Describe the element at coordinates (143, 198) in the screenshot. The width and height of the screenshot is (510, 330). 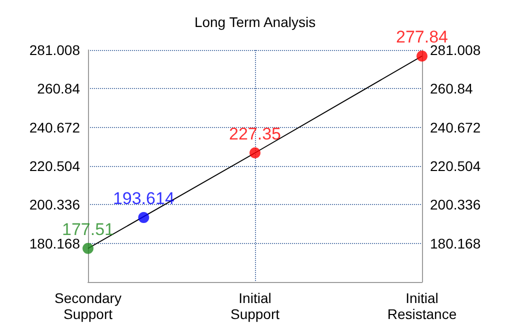
I see `data-label: 193.614` at that location.